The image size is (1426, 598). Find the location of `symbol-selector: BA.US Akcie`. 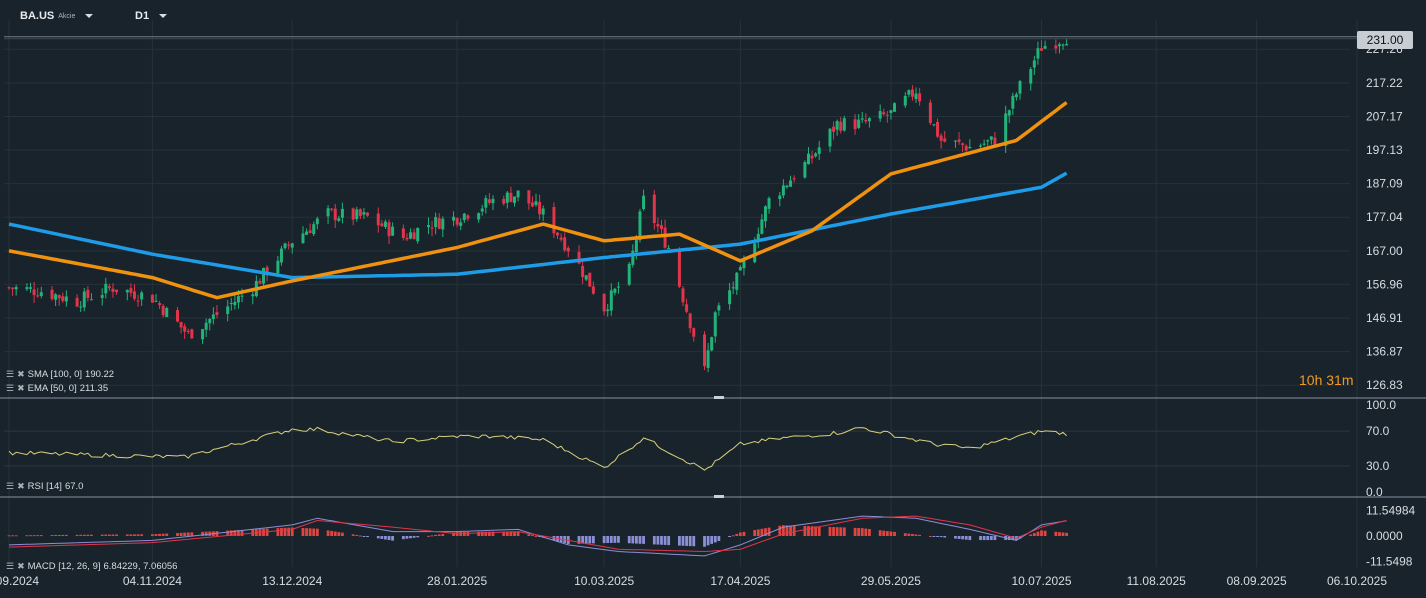

symbol-selector: BA.US Akcie is located at coordinates (57, 16).